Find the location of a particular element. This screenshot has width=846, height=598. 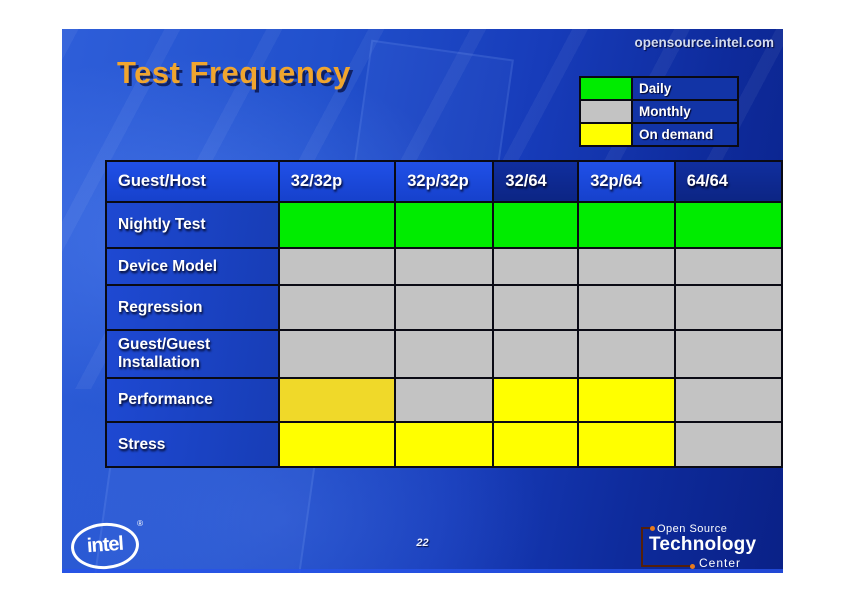

cell-stress-32p-32p is located at coordinates (444, 444).